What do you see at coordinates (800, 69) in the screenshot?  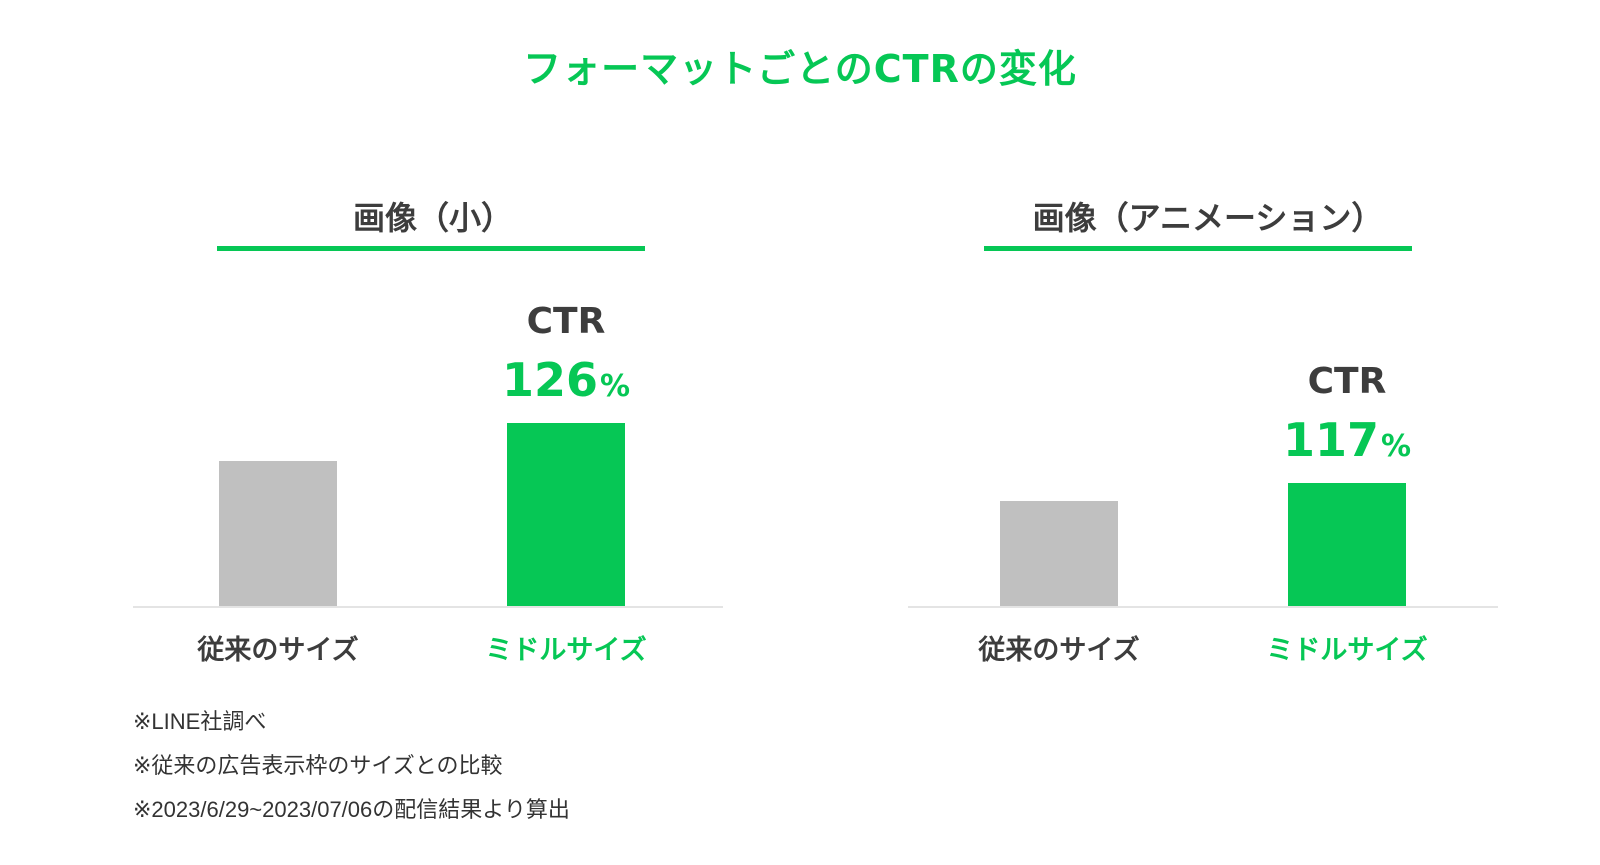 I see `page-title: フォーマットごとのCTRの変化` at bounding box center [800, 69].